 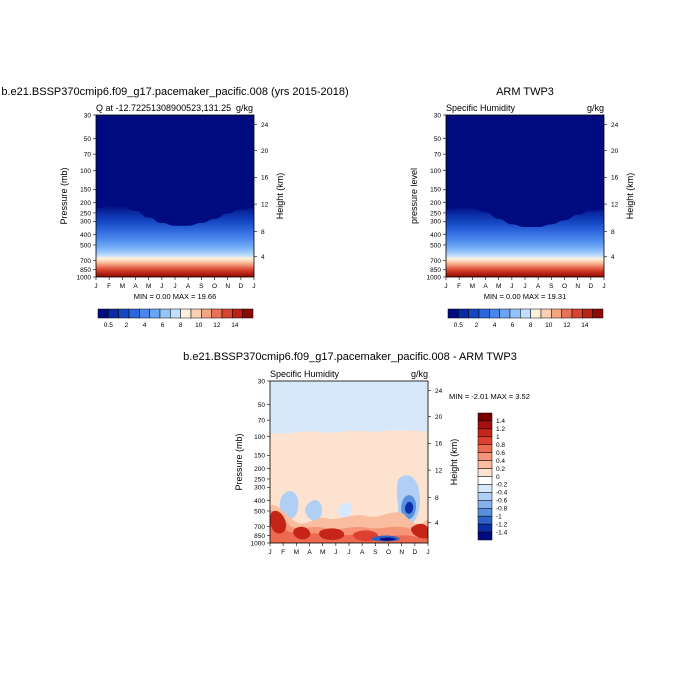 I want to click on panel2-ylabel: pressure level, so click(x=414, y=196).